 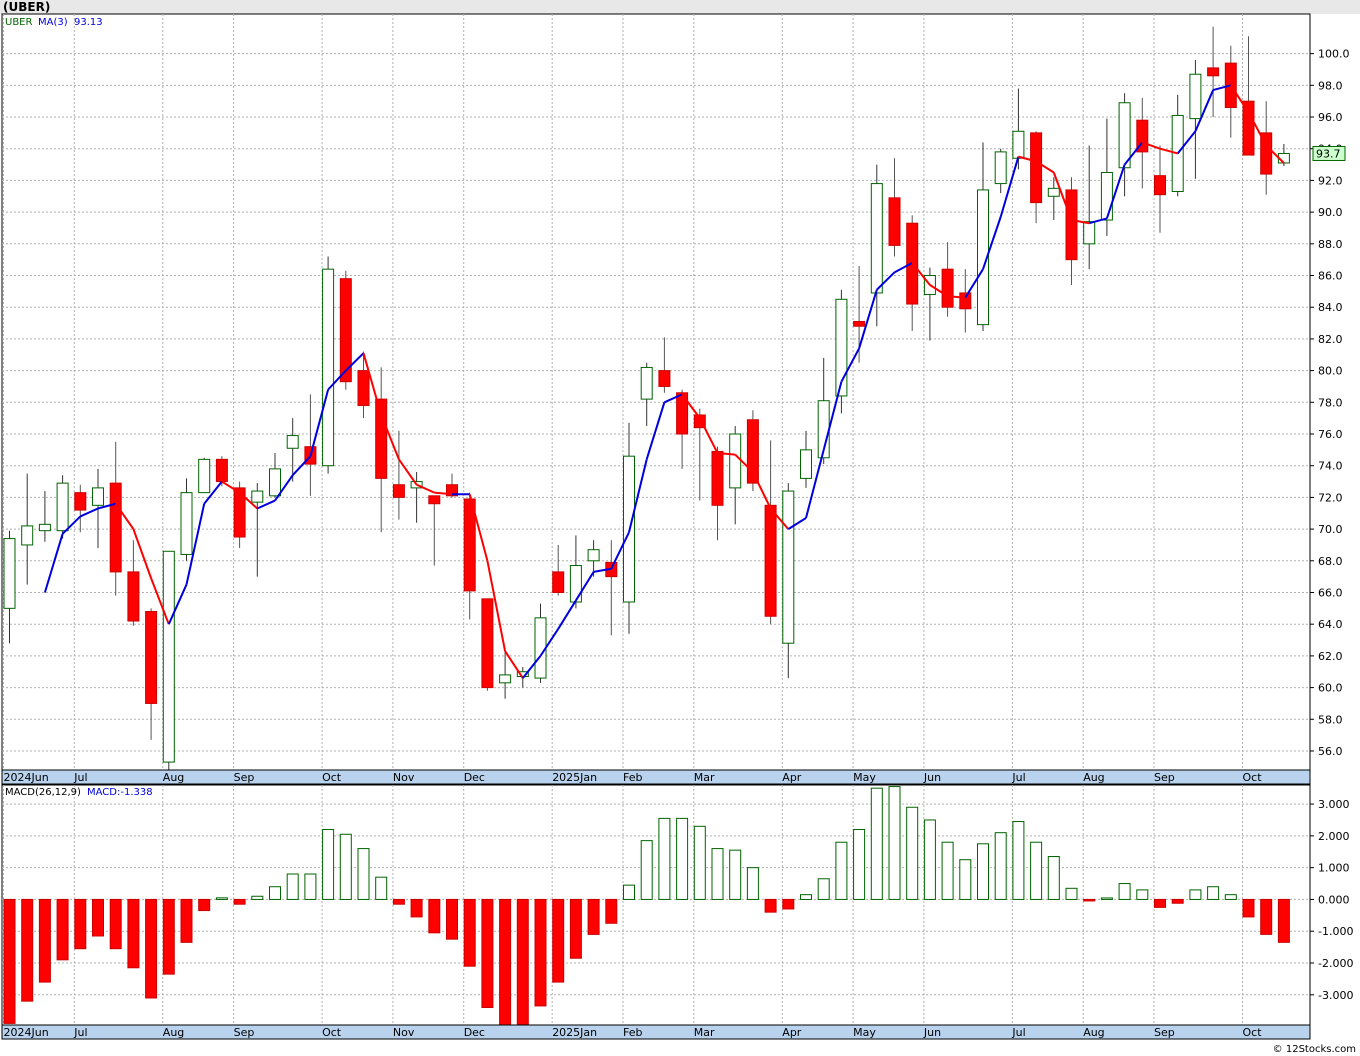 I want to click on price-tick-label: 80.0, so click(x=1330, y=371).